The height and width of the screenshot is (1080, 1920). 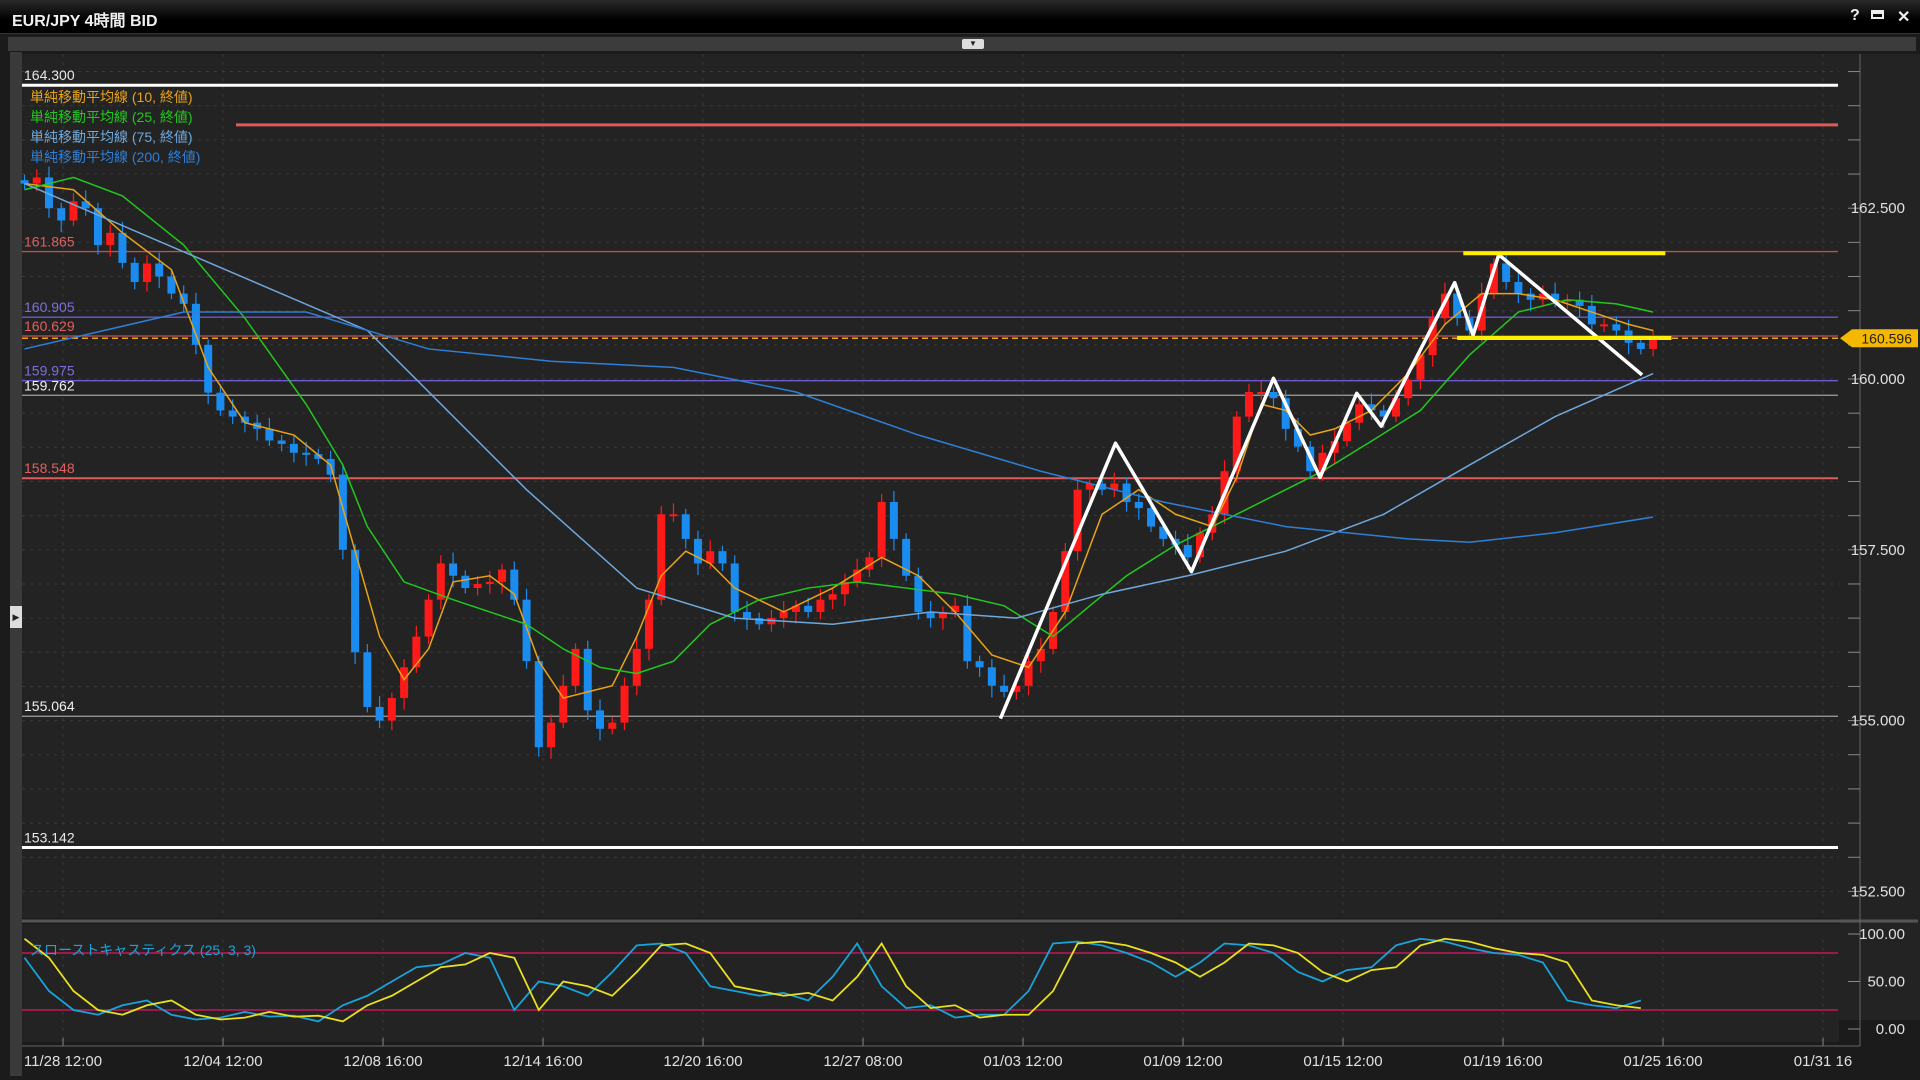 What do you see at coordinates (1890, 1029) in the screenshot?
I see `stochastic-axis-label: 0.00` at bounding box center [1890, 1029].